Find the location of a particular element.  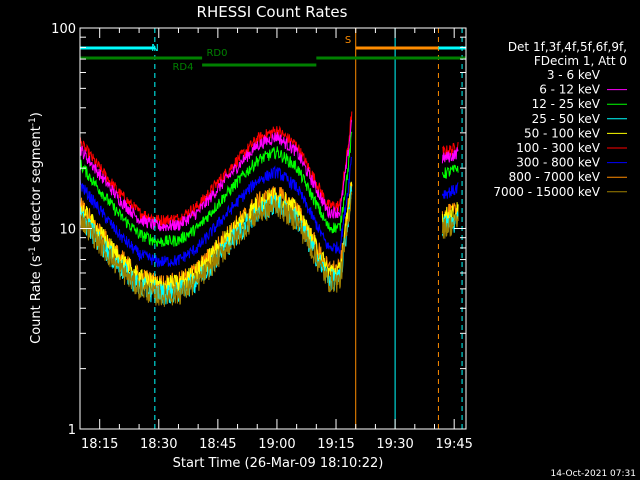

y-tick-label: 100 is located at coordinates (63, 29).